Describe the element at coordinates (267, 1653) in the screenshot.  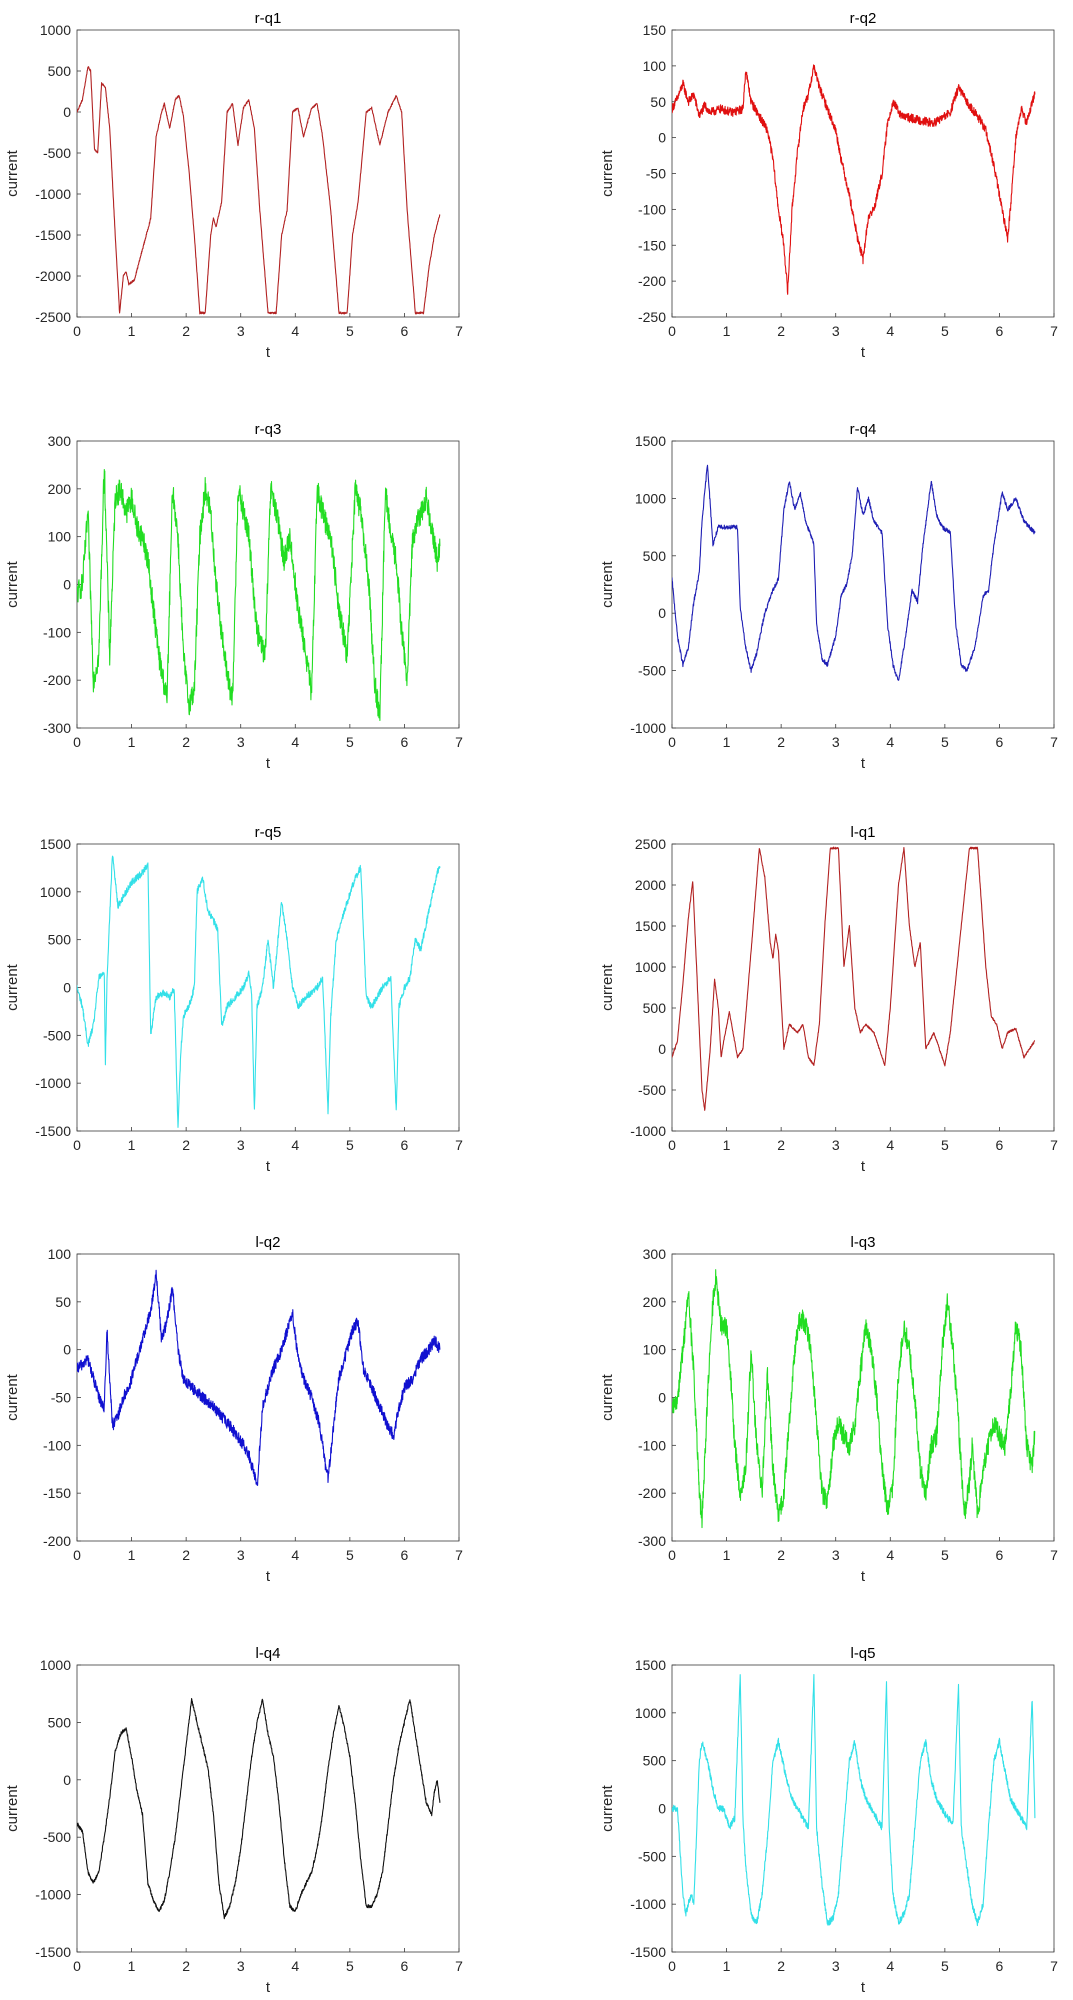
I see `chart-title: l-q4` at that location.